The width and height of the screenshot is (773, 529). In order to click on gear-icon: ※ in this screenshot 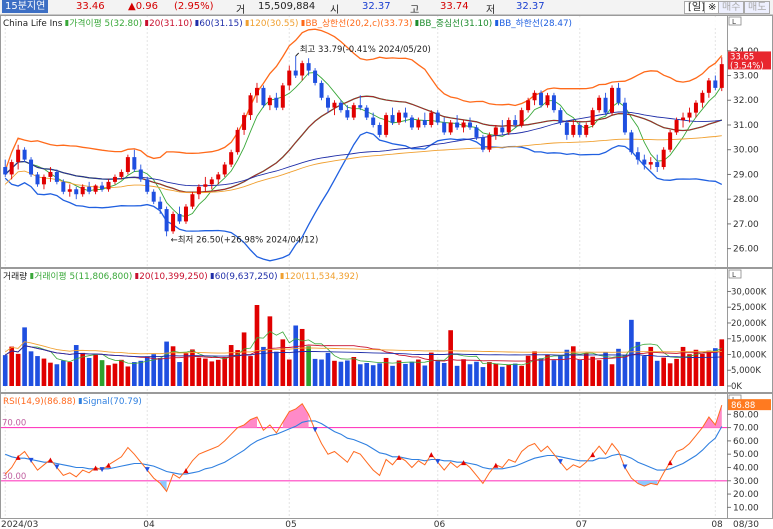, I will do `click(712, 7)`.